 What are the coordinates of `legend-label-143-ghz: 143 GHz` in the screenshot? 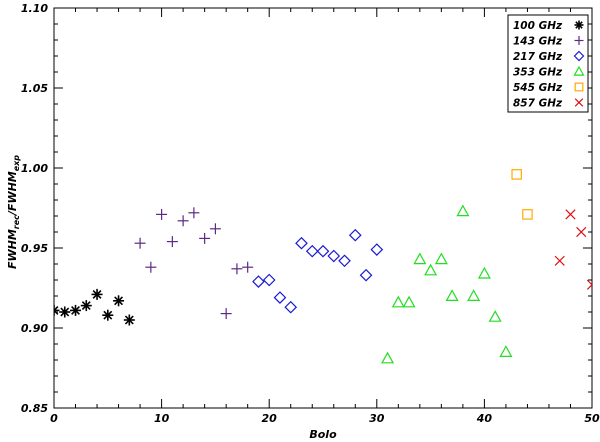 It's located at (538, 42).